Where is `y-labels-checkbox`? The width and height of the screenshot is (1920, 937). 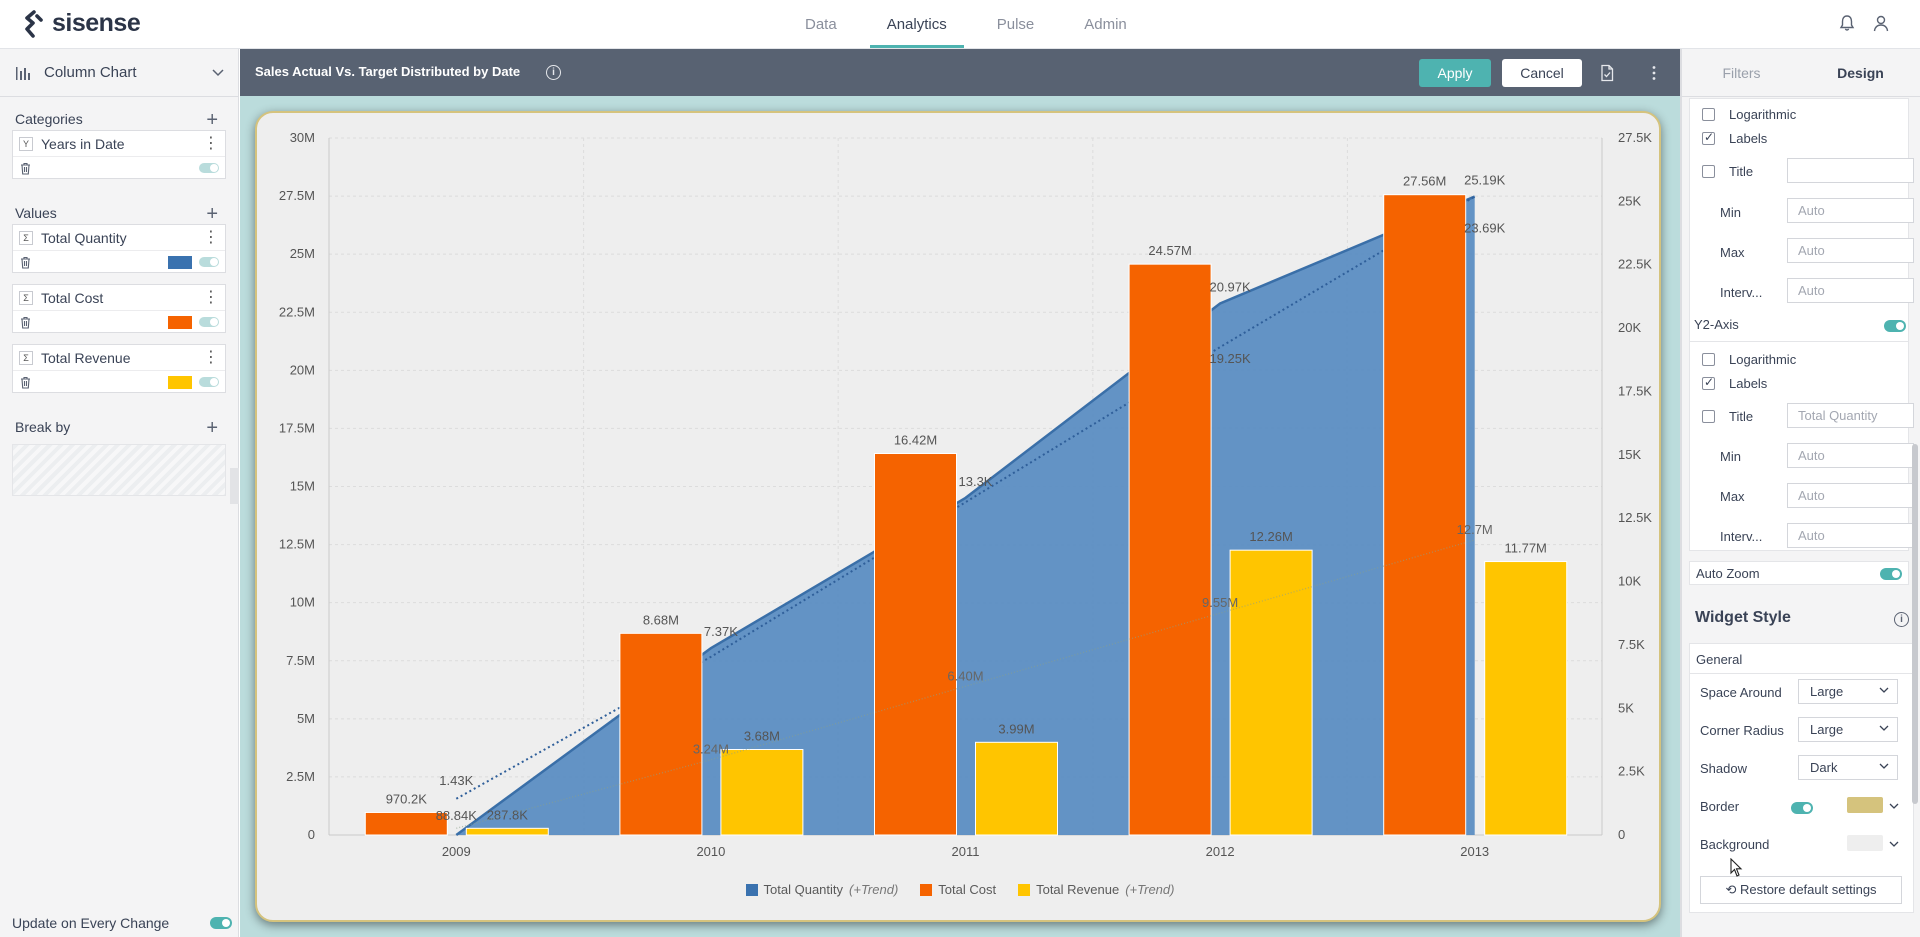
y-labels-checkbox is located at coordinates (1708, 137).